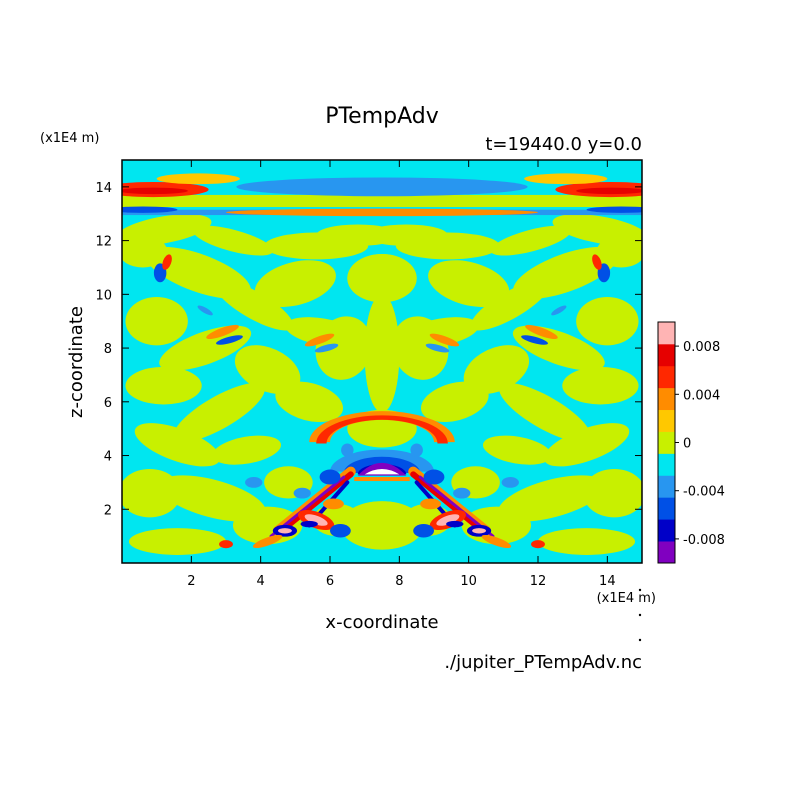 This screenshot has width=804, height=804. Describe the element at coordinates (108, 510) in the screenshot. I see `y-tick-label: 2` at that location.